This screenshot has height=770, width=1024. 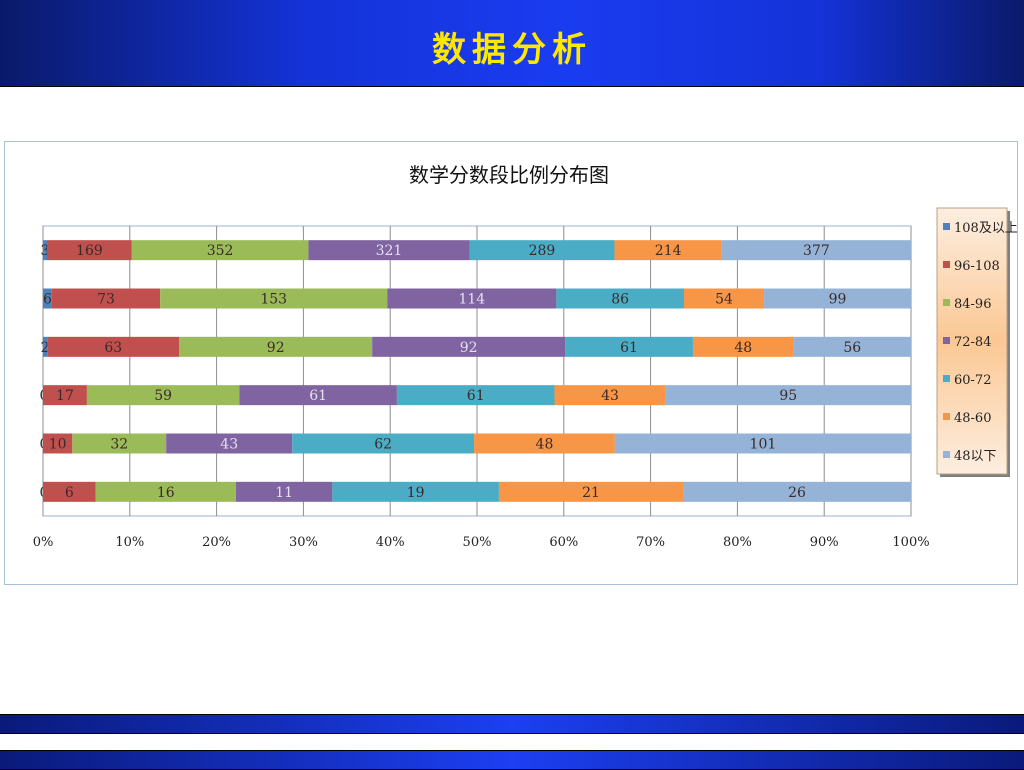 I want to click on data-label: 321, so click(x=389, y=251).